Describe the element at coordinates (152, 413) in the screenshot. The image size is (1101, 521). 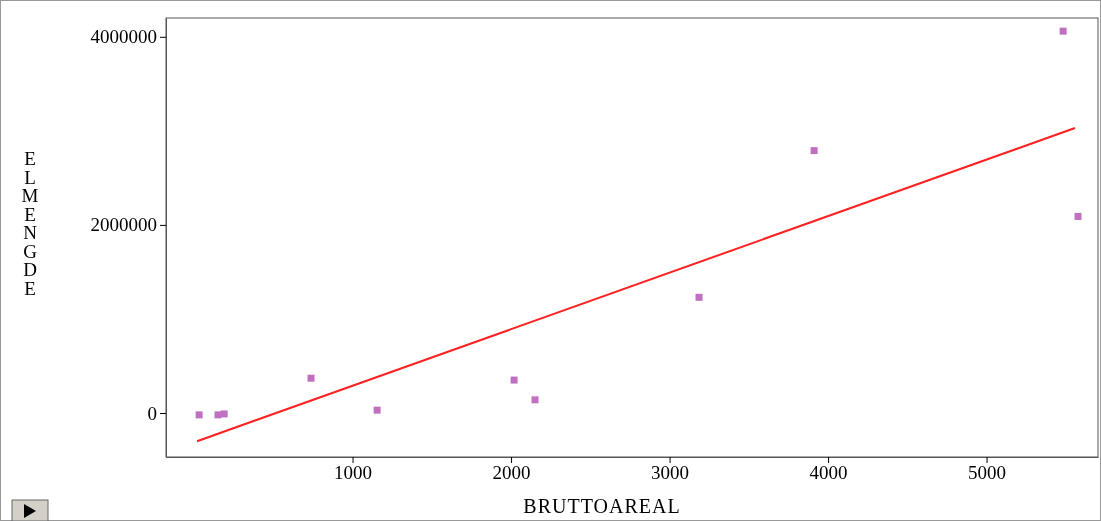
I see `y-tick-label: 0` at that location.